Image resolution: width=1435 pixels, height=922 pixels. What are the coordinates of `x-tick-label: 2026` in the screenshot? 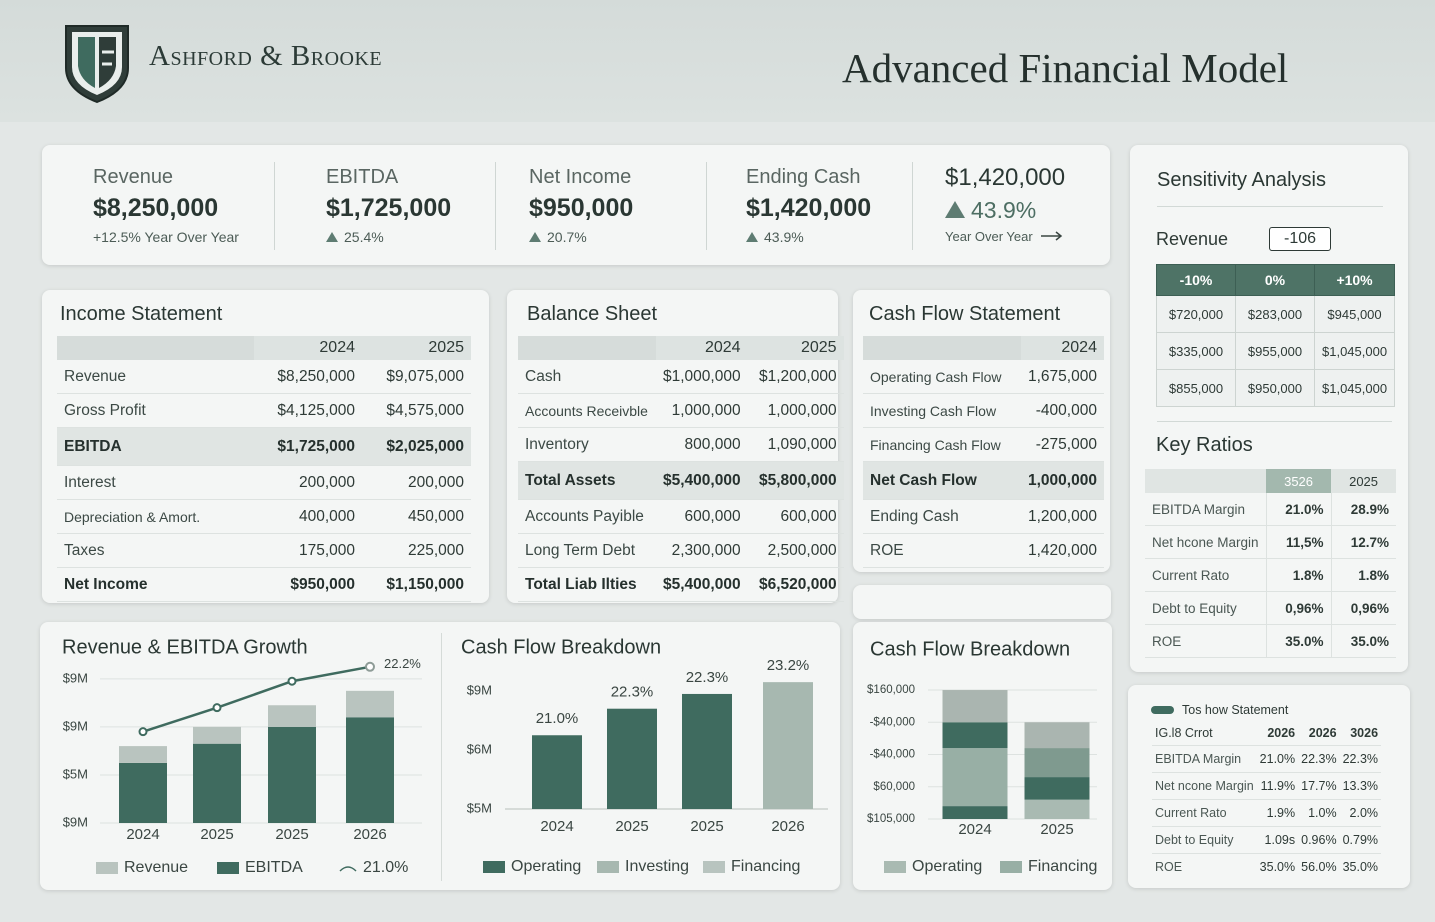 It's located at (787, 826).